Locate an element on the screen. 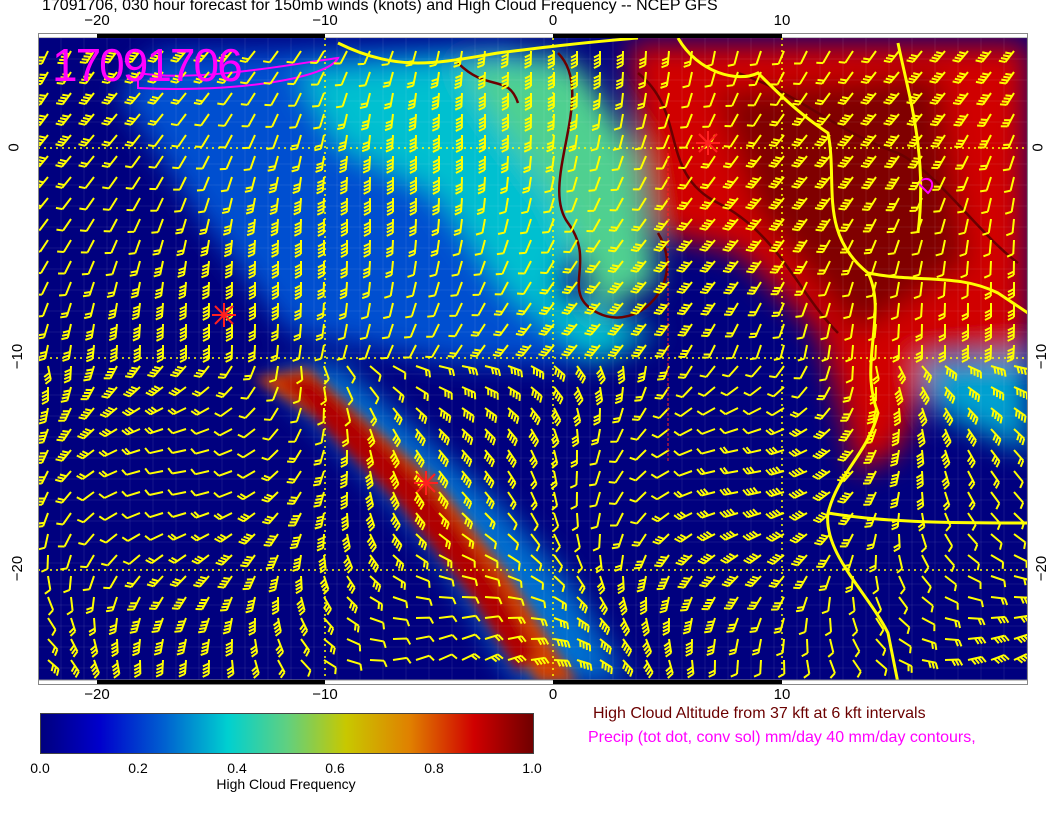 Image resolution: width=1056 pixels, height=816 pixels. lon-tick-bottom: −20 is located at coordinates (97, 694).